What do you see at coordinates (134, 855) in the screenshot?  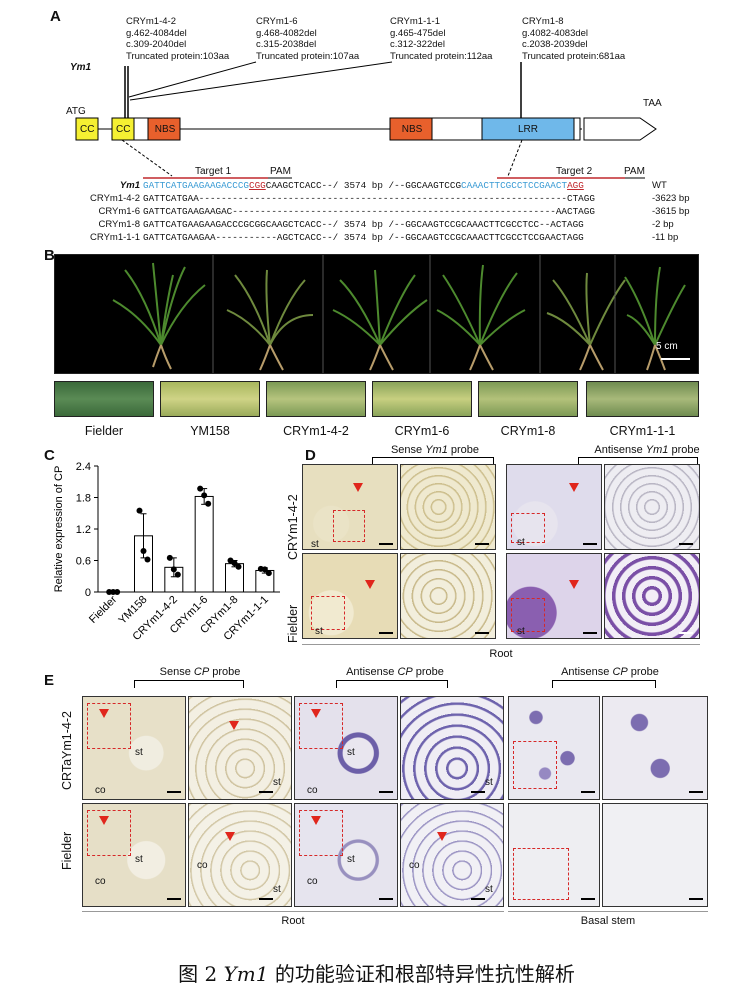 I see `micrograph-e-fielder-sense-overview: st co` at bounding box center [134, 855].